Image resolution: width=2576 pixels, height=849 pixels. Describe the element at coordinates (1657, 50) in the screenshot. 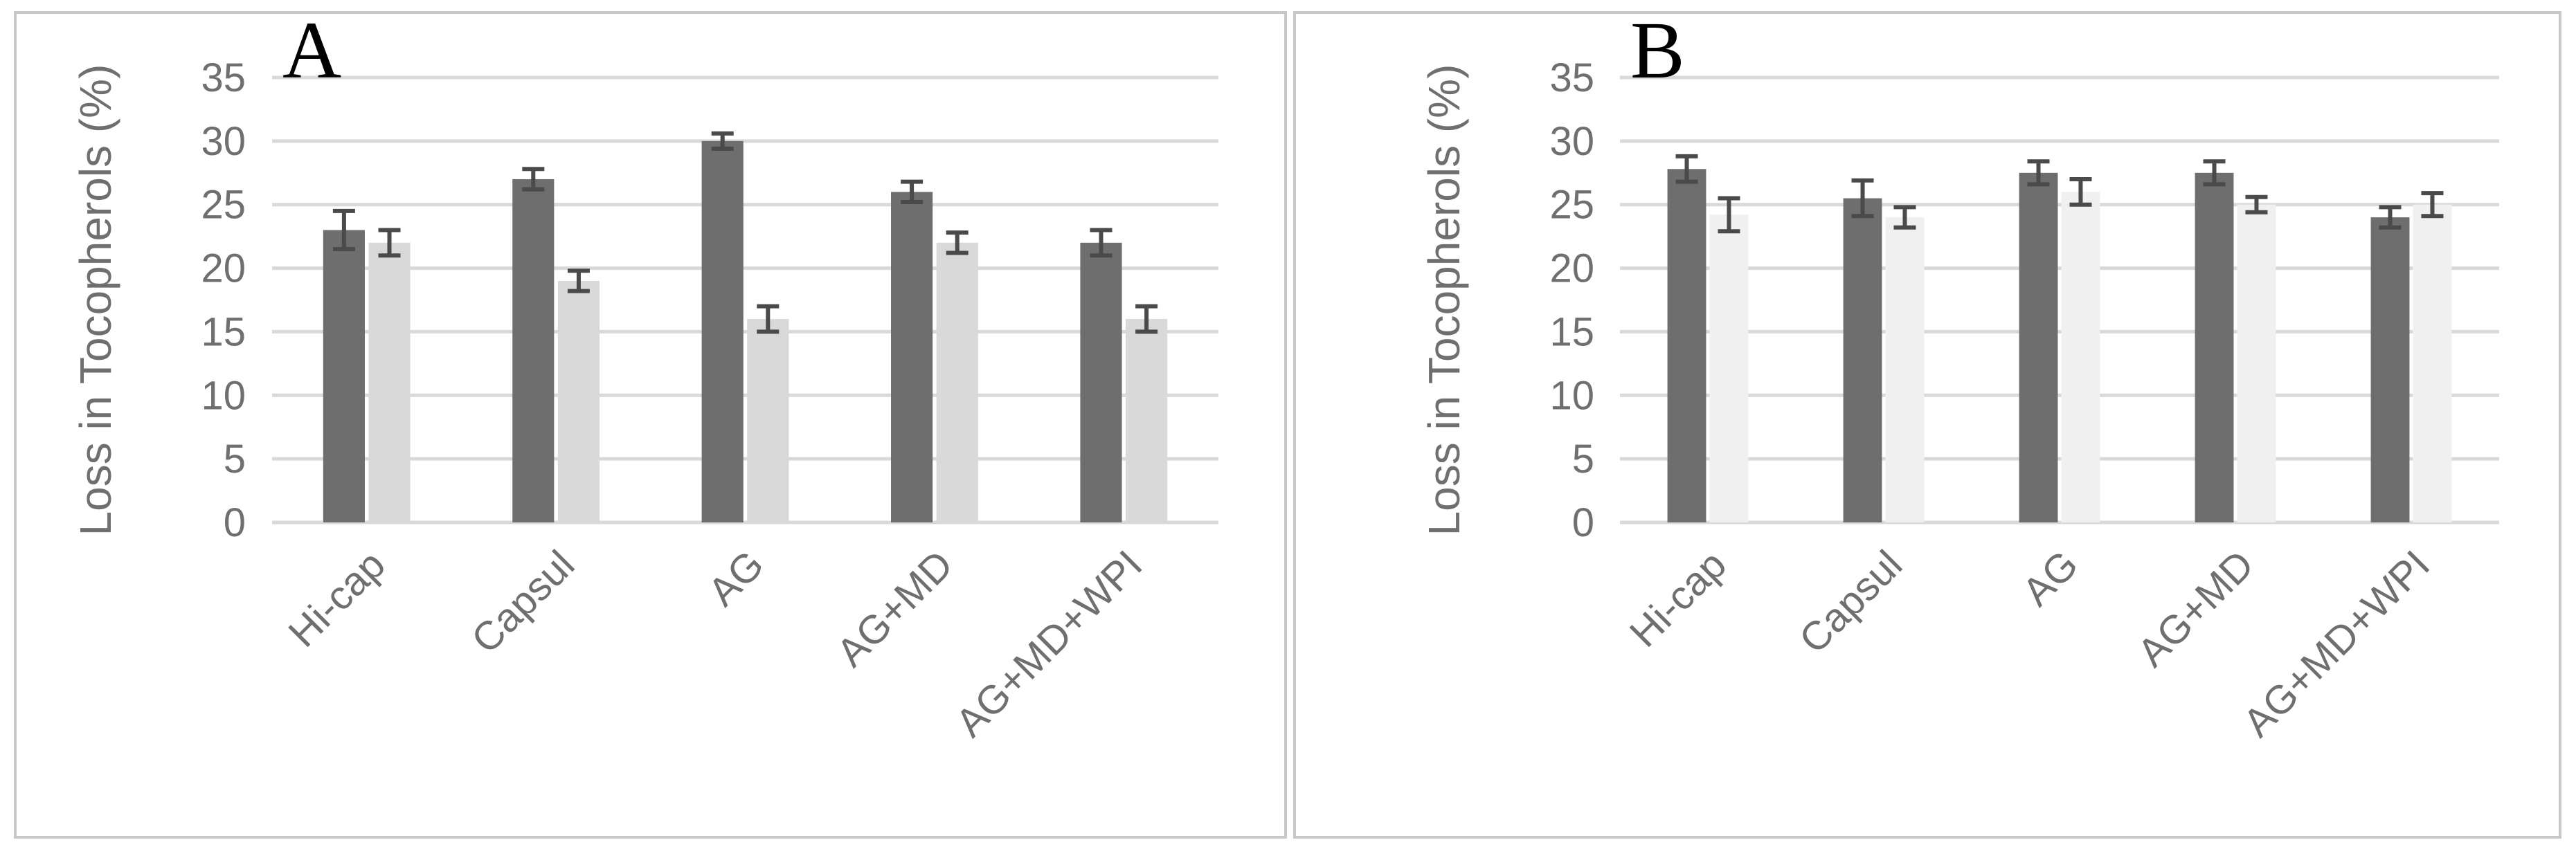

I see `panel-label: B` at that location.